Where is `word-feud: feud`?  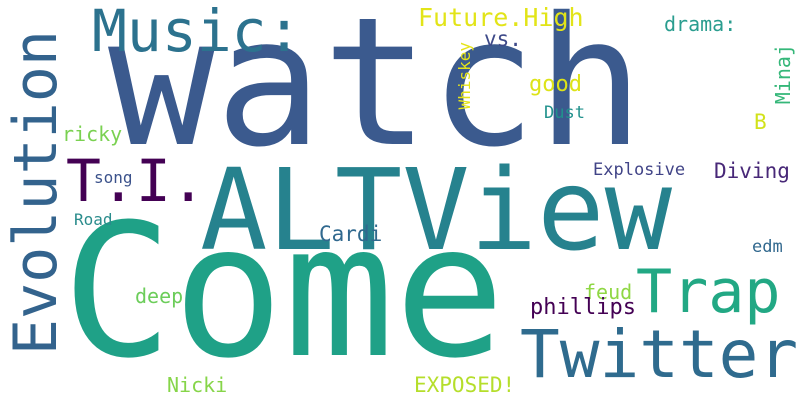
word-feud: feud is located at coordinates (608, 292).